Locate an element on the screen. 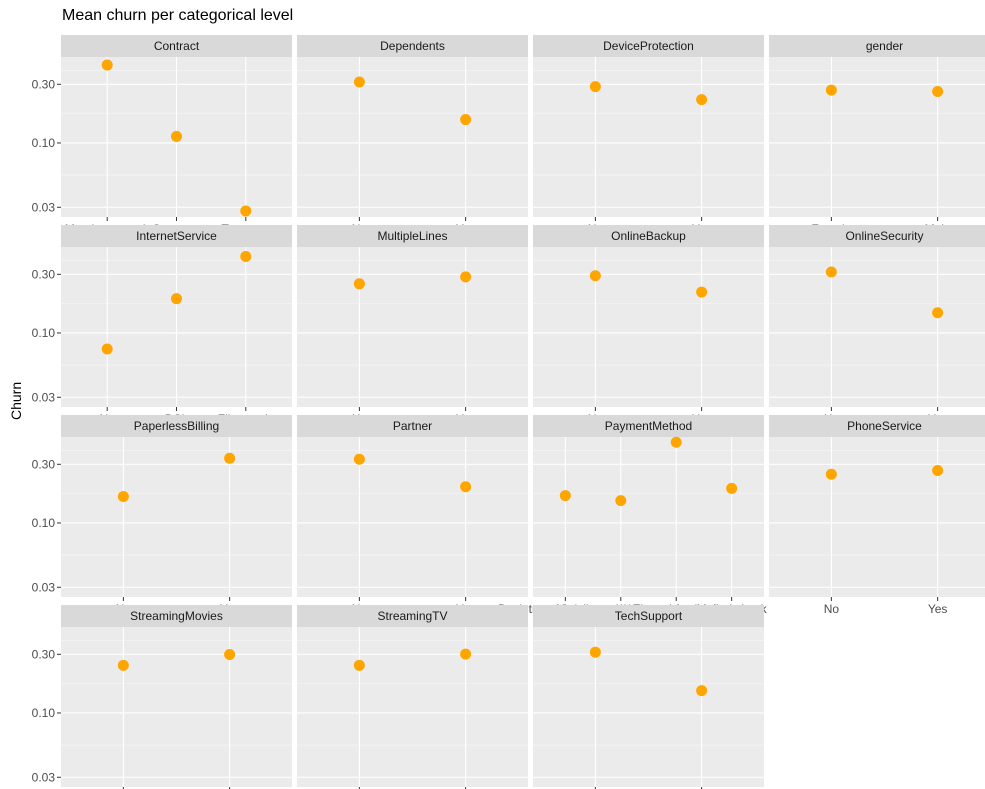 This screenshot has height=789, width=985. facet-strip-label: StreamingMovies is located at coordinates (176, 616).